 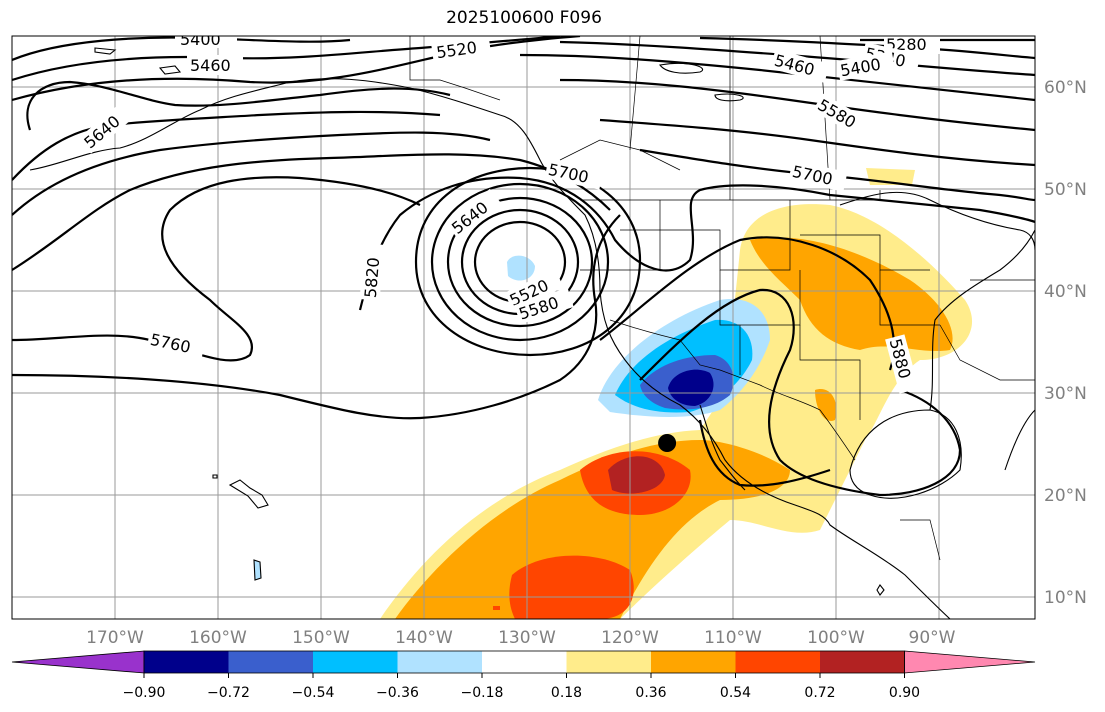 I want to click on colorbar-tick-label: 0.90, so click(x=904, y=693).